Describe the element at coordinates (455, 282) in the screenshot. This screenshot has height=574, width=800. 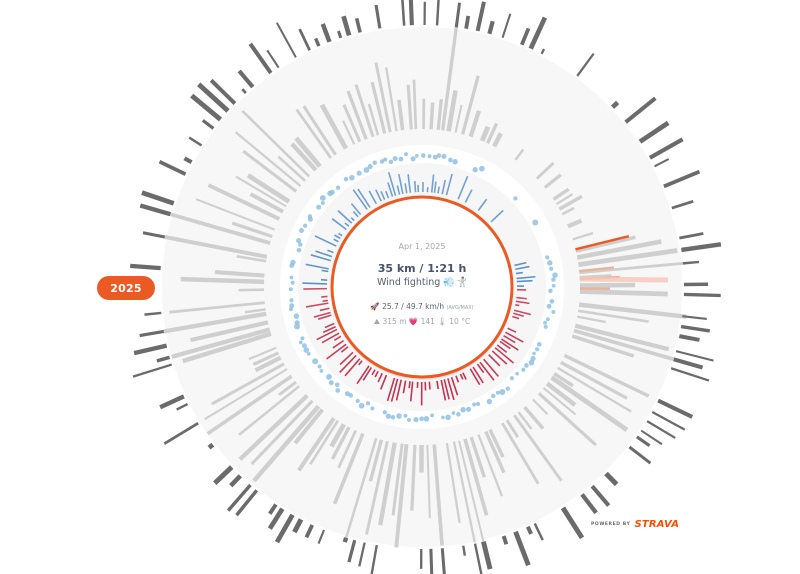
I see `wind-fencer-icon: 💨🤺` at that location.